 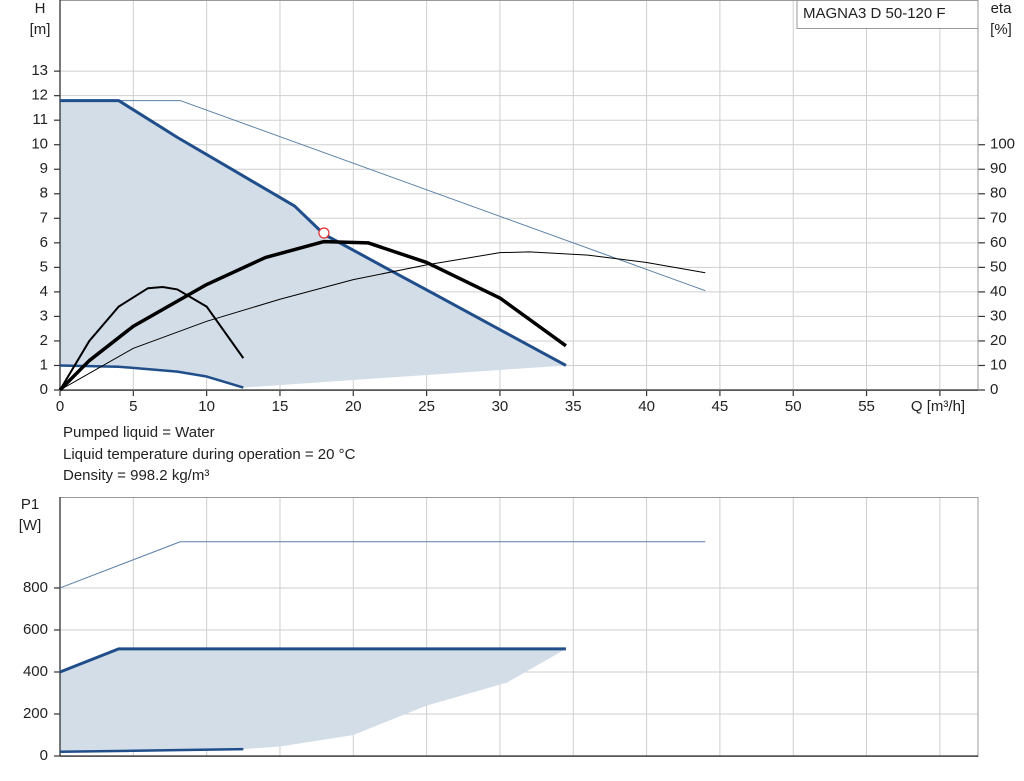 I want to click on y-tick-label: 9, so click(x=44, y=168).